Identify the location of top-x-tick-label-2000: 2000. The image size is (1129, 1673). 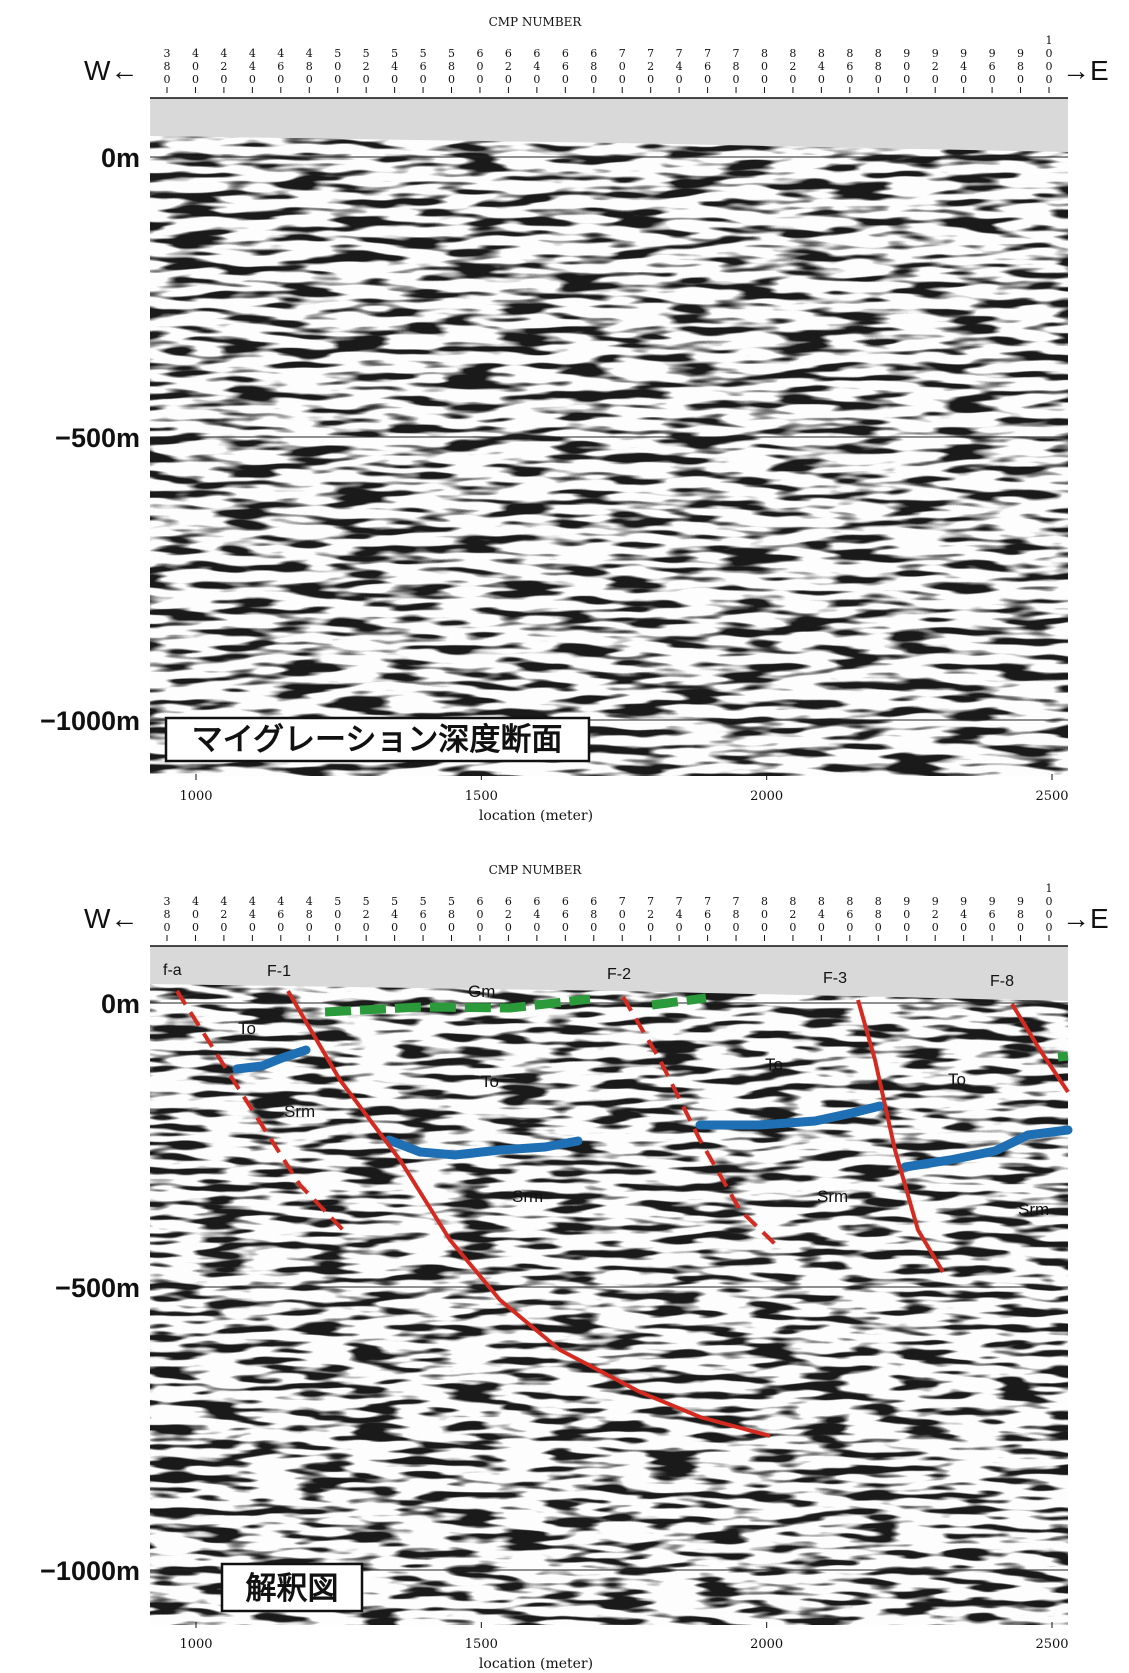
(766, 796).